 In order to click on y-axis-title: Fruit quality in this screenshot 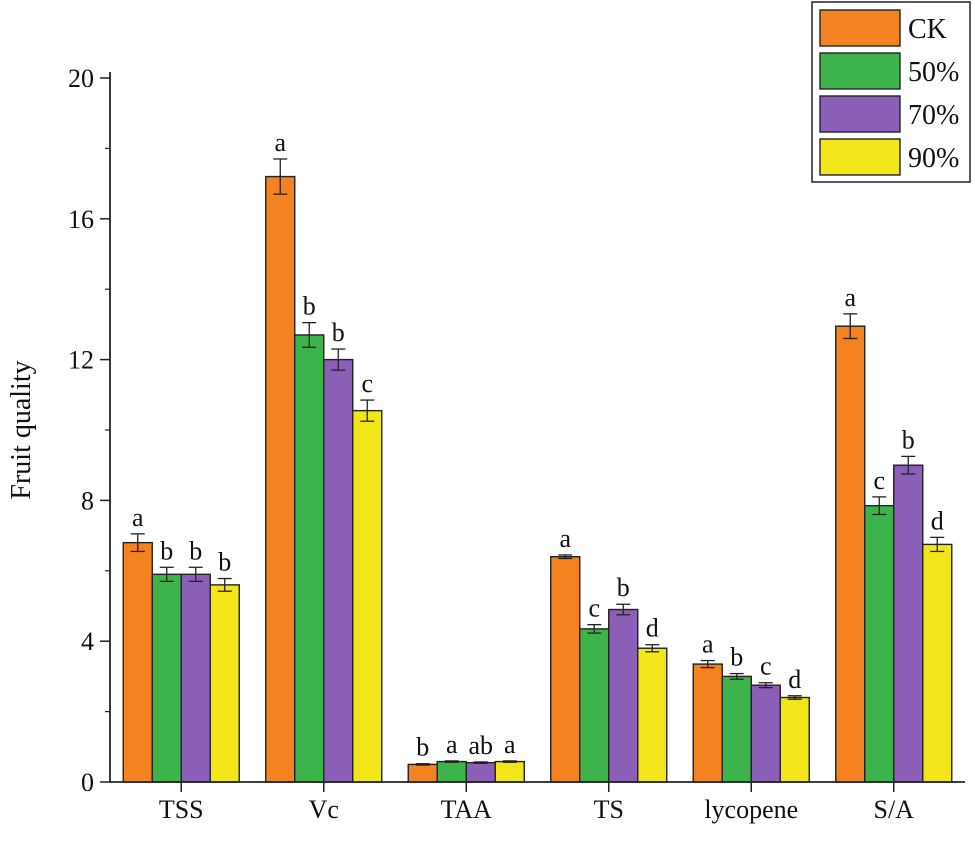, I will do `click(21, 429)`.